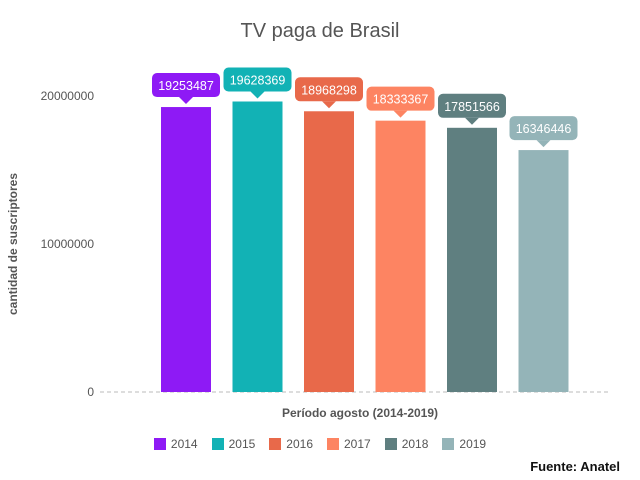  I want to click on legend-item-2017: 2017, so click(349, 444).